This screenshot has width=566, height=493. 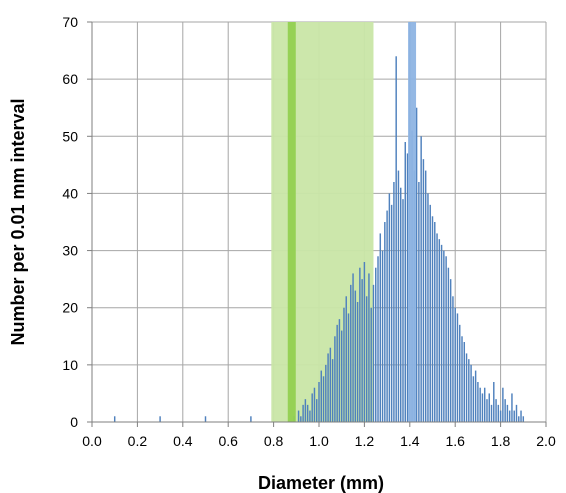 What do you see at coordinates (274, 441) in the screenshot?
I see `x-tick-label: 0.8` at bounding box center [274, 441].